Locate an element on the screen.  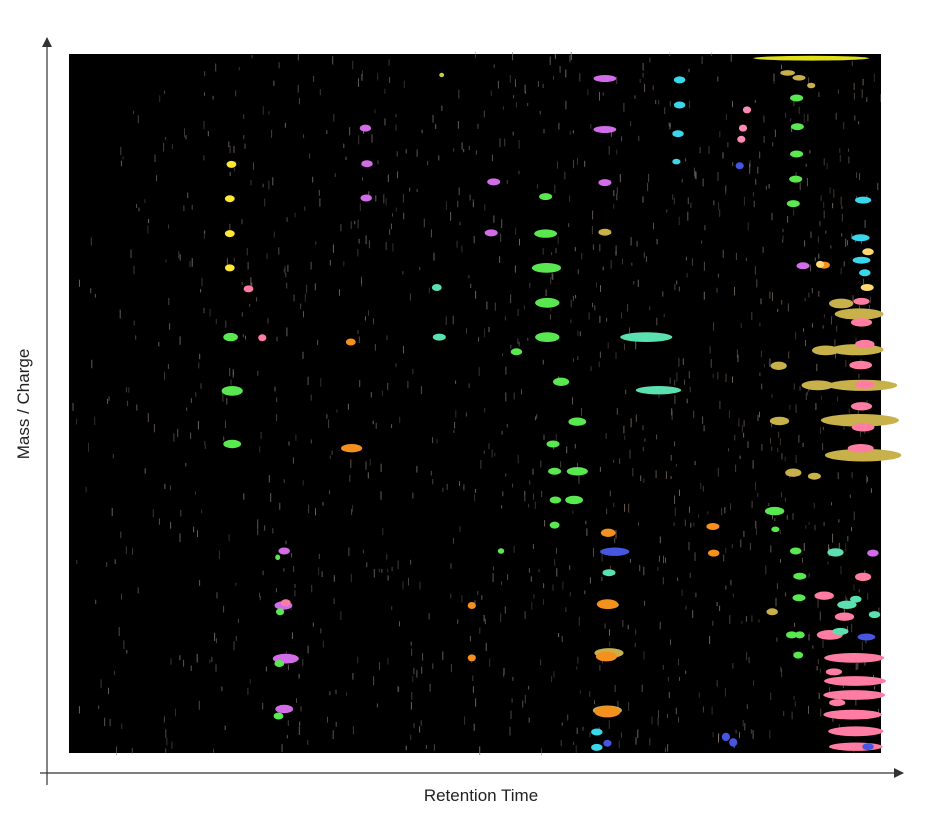
y-axis-title: Mass / Charge is located at coordinates (23, 404).